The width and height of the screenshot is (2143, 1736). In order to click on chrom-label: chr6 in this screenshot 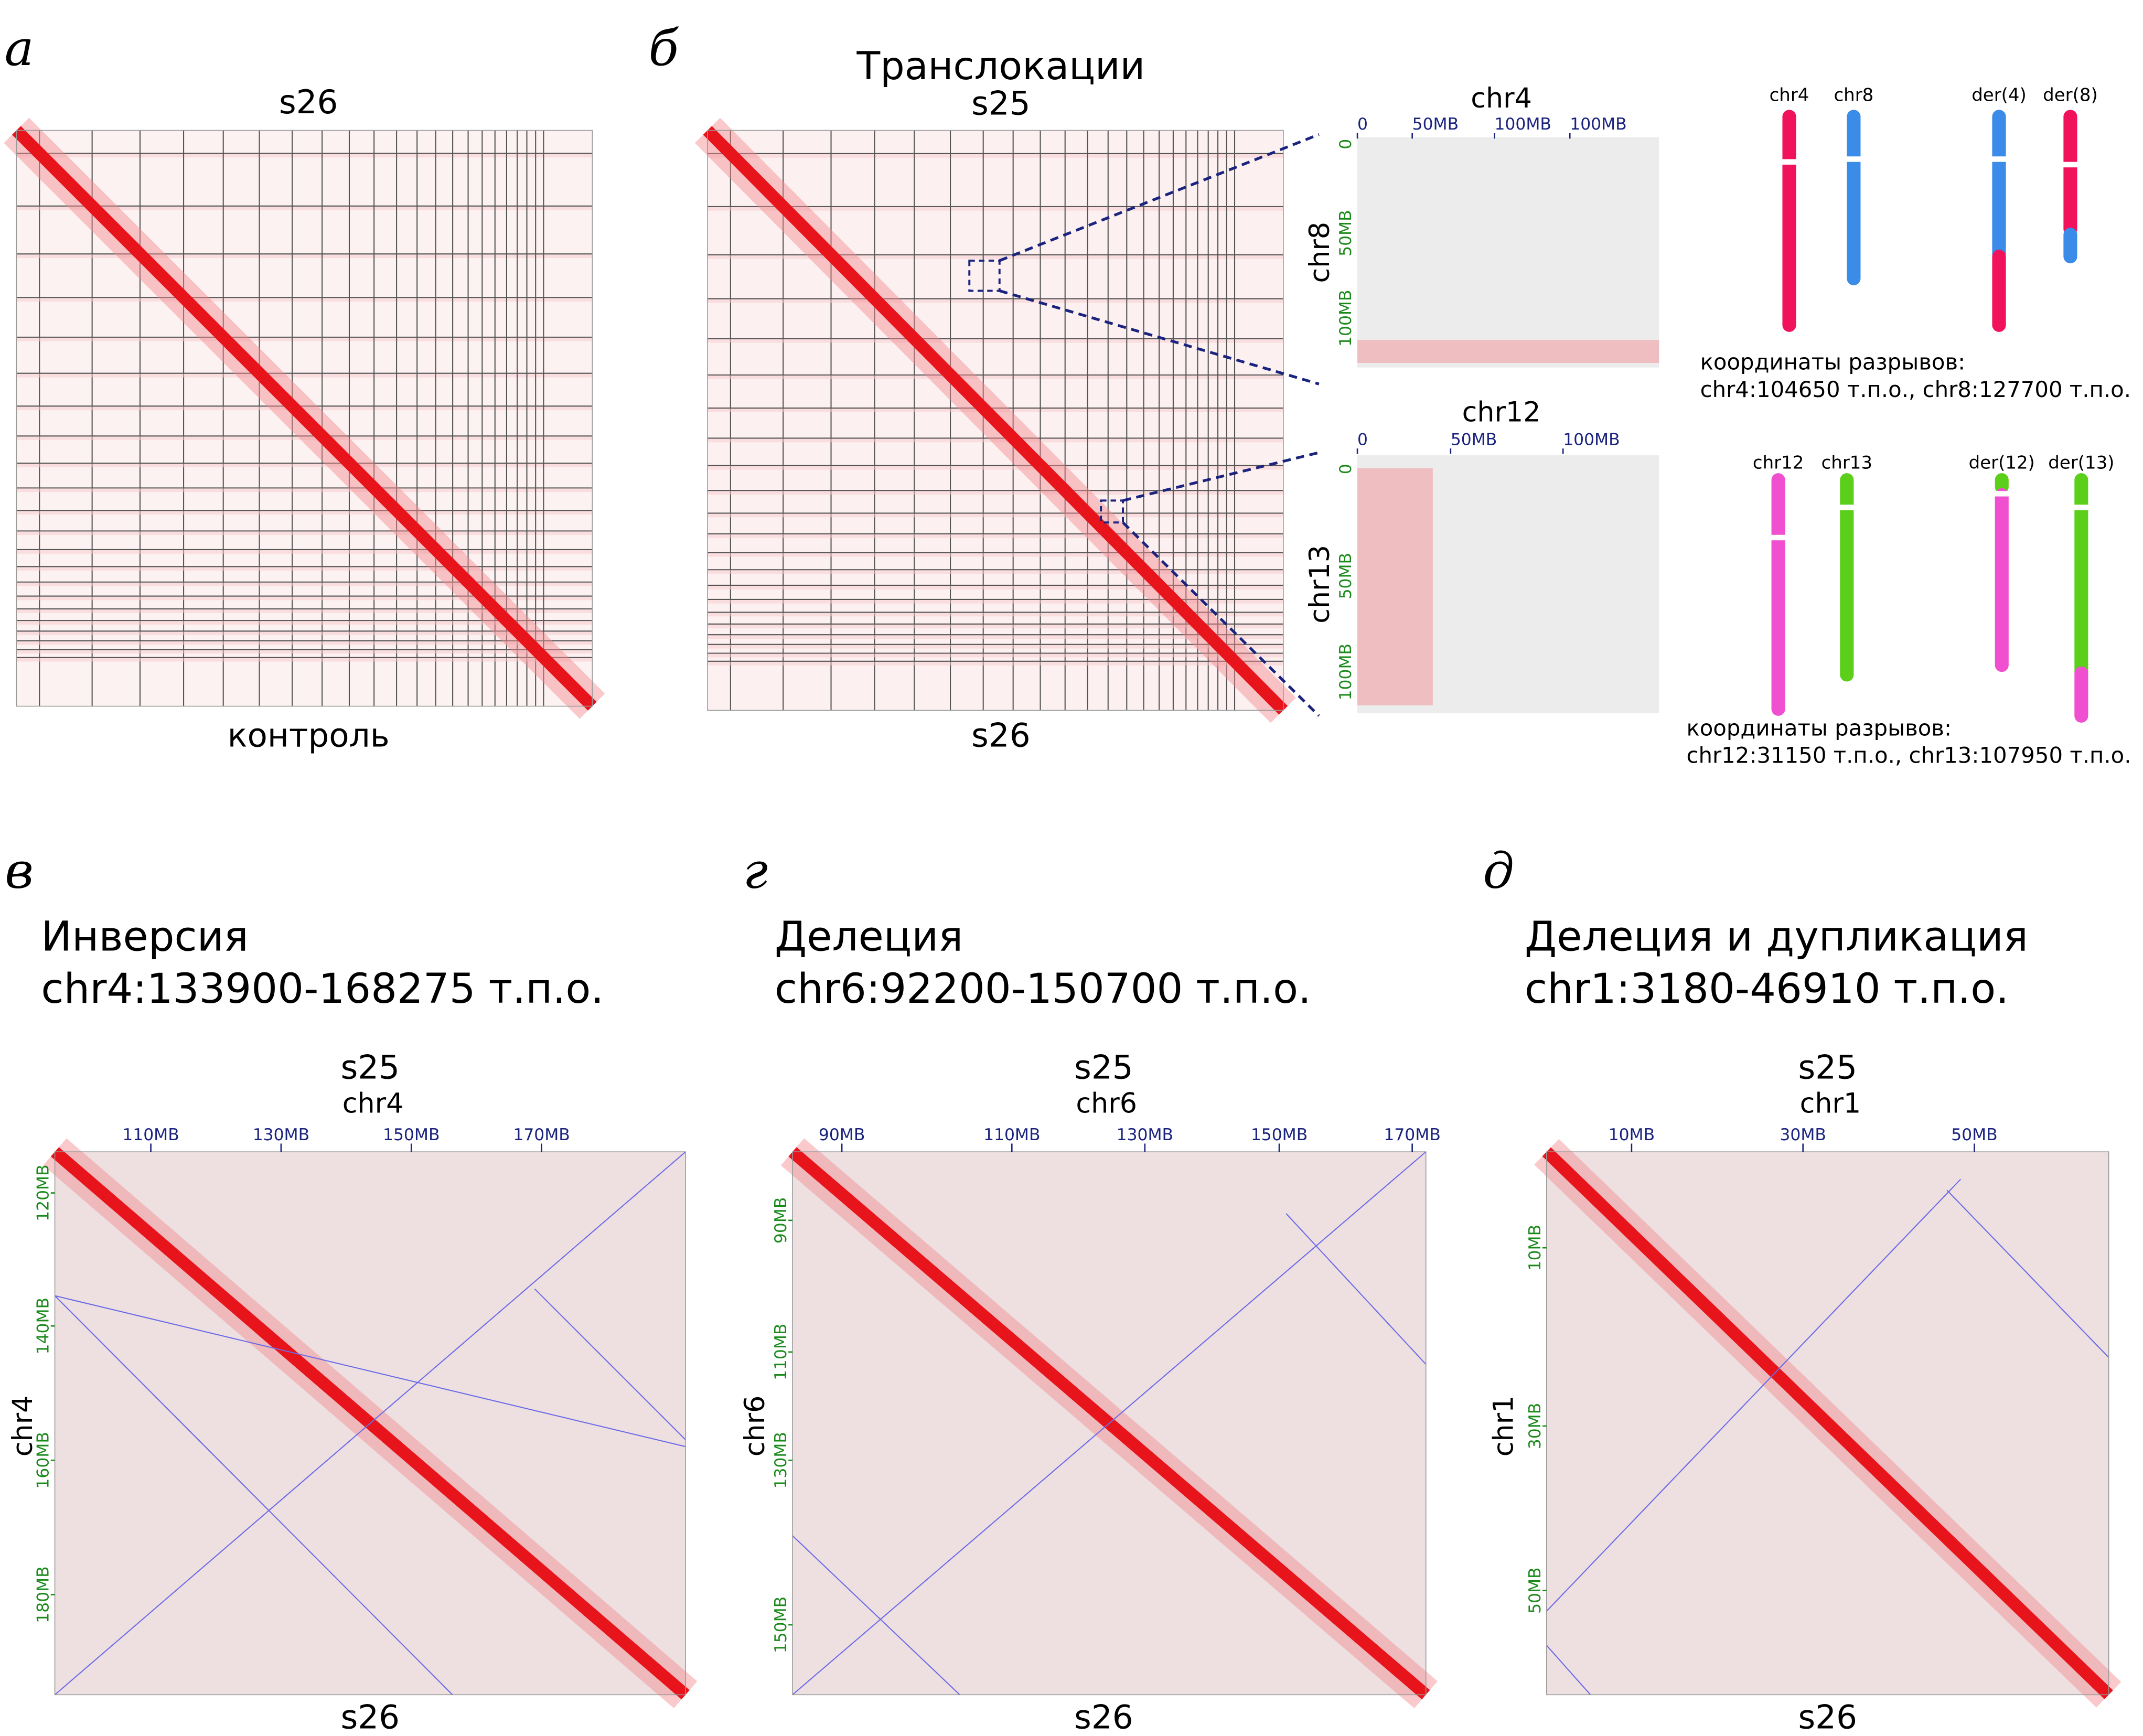, I will do `click(1106, 1103)`.